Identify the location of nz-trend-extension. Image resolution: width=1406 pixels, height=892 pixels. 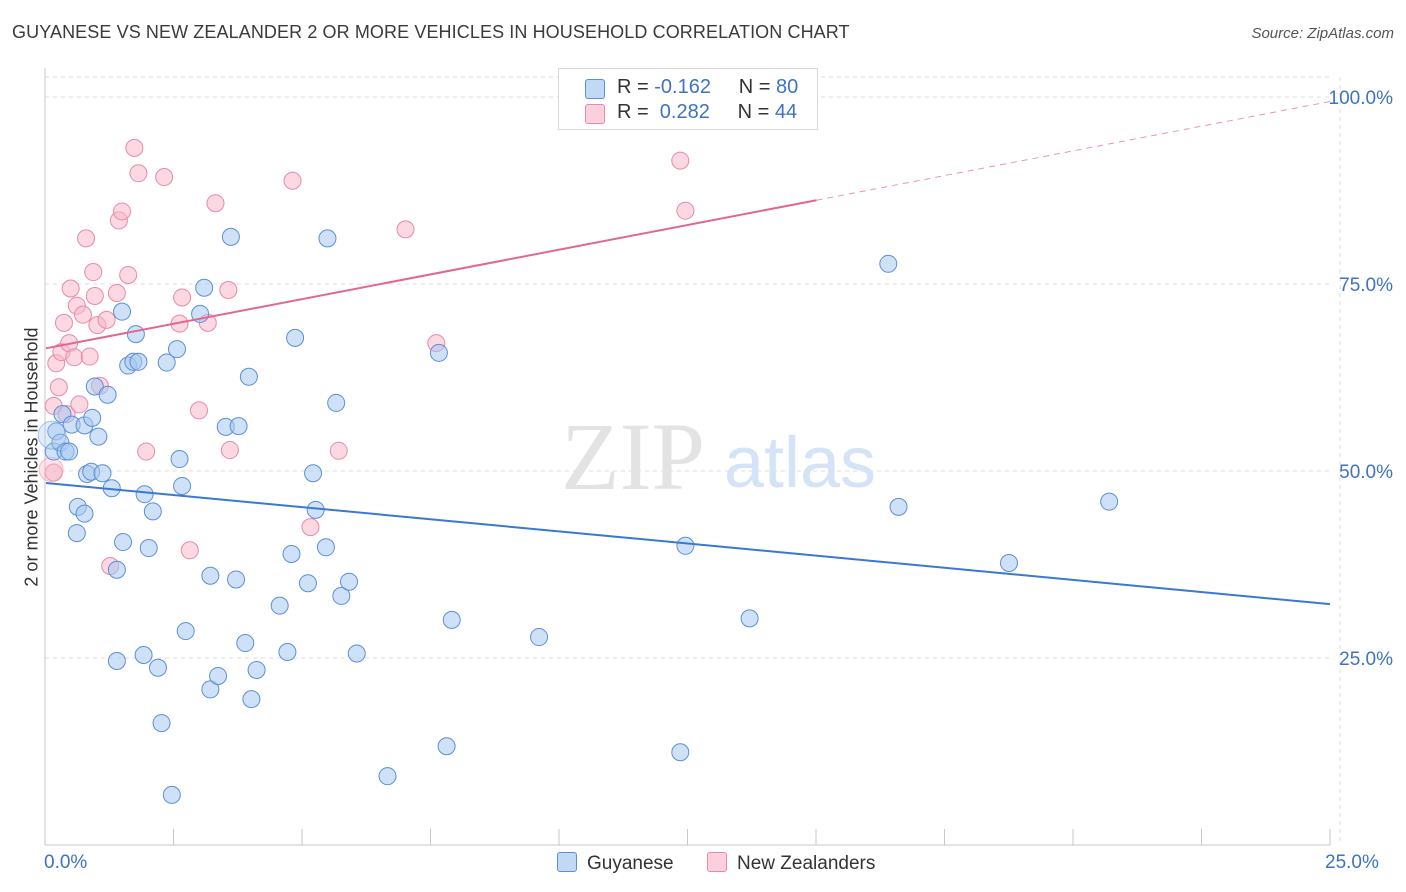
(1073, 150).